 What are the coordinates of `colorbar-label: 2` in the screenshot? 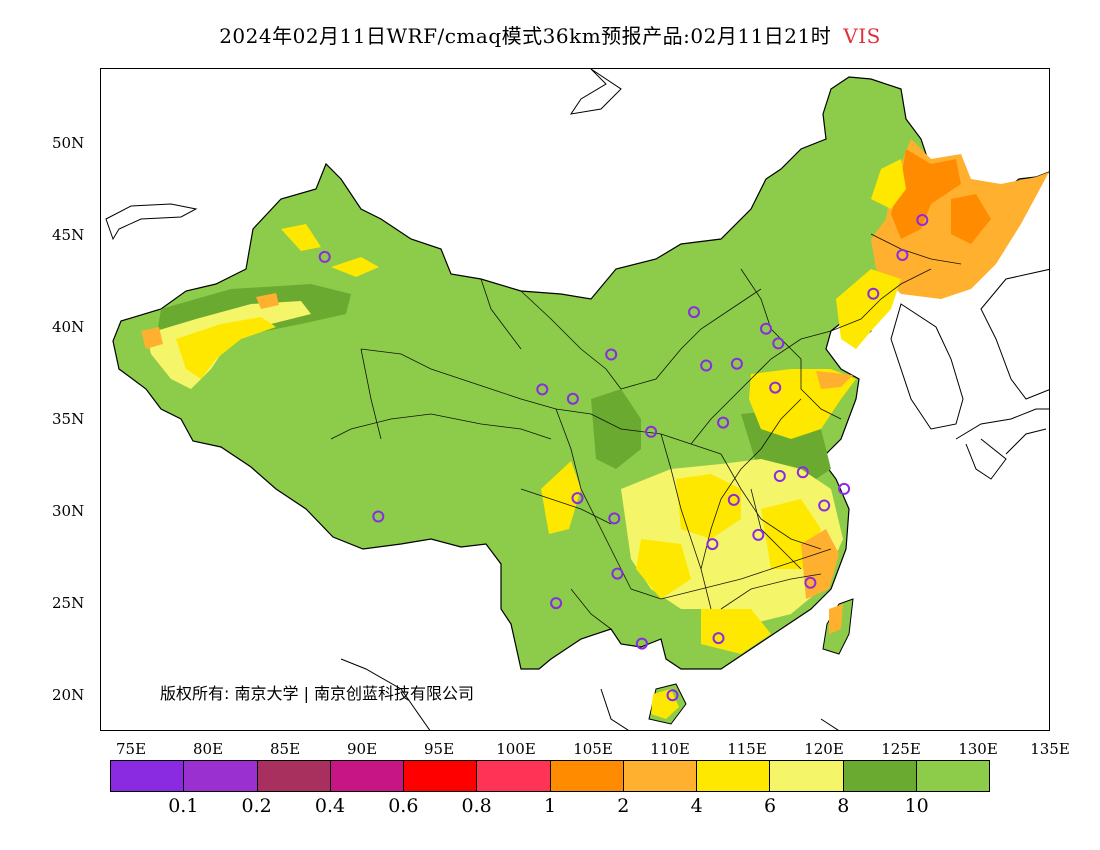 It's located at (623, 806).